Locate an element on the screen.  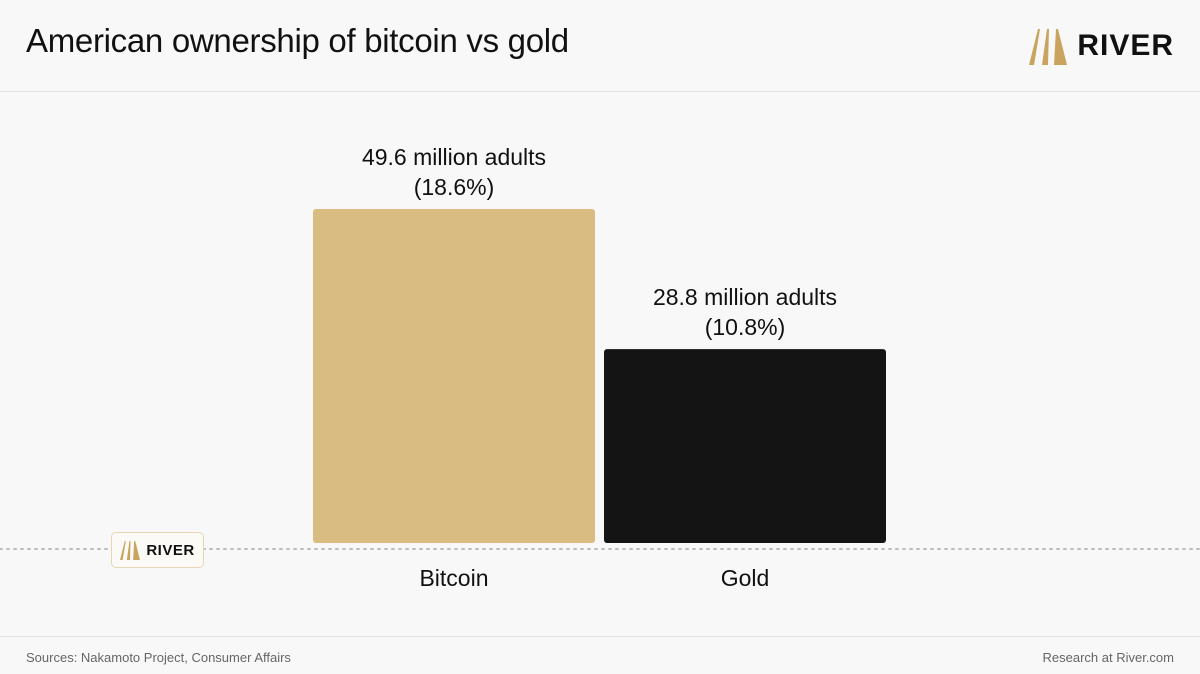
brand-logo: RIVER is located at coordinates (1101, 46).